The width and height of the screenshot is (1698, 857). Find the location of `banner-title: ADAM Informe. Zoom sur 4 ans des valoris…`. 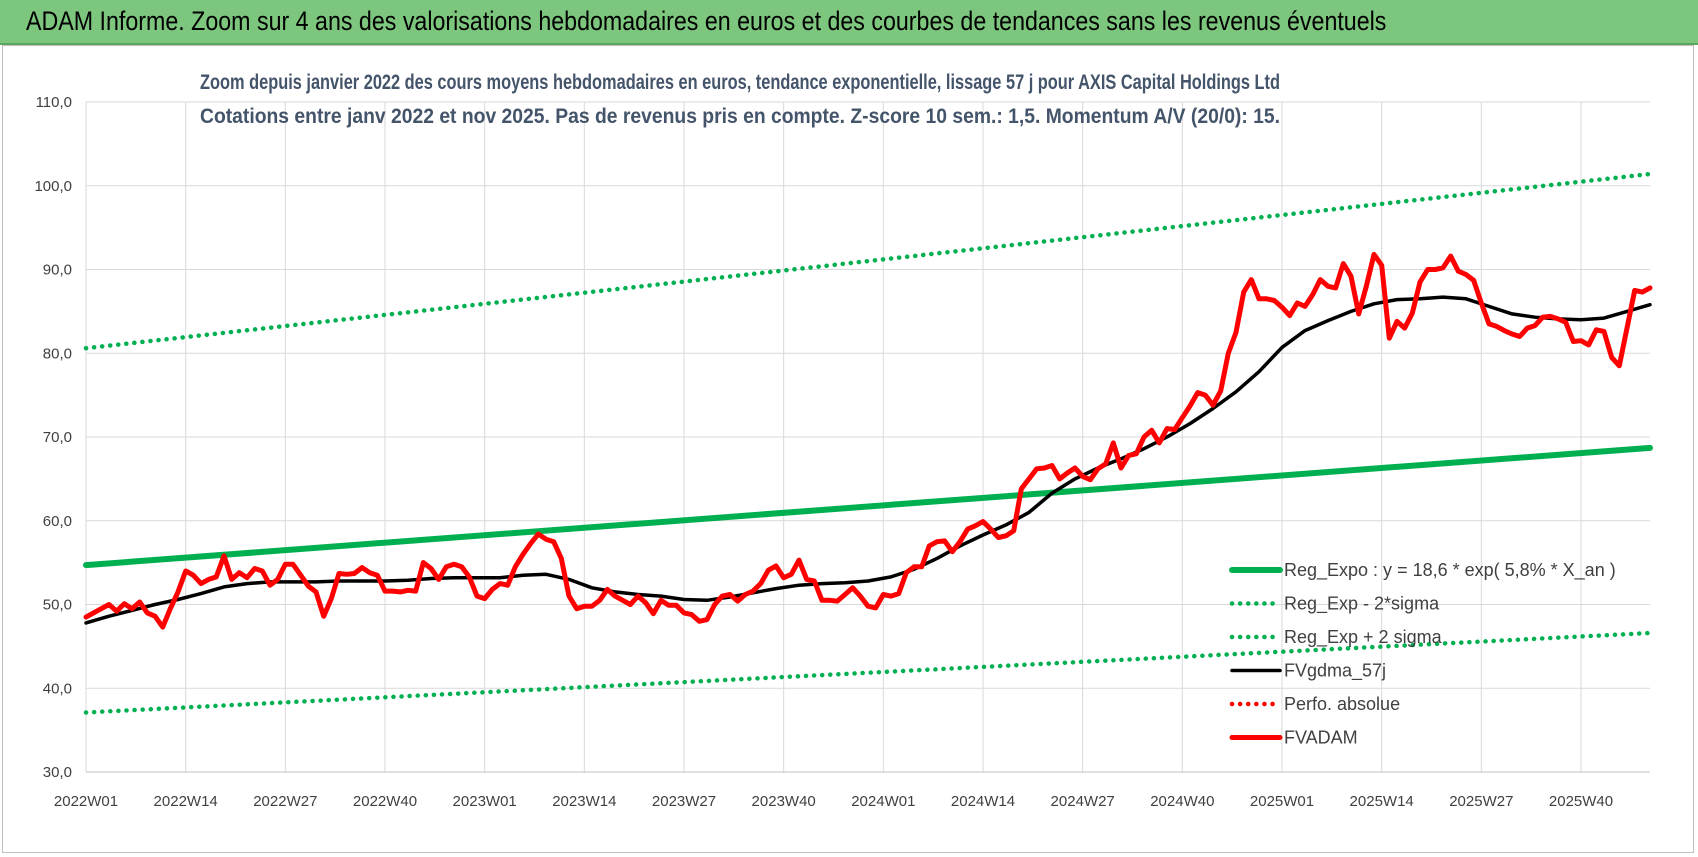

banner-title: ADAM Informe. Zoom sur 4 ans des valoris… is located at coordinates (706, 21).